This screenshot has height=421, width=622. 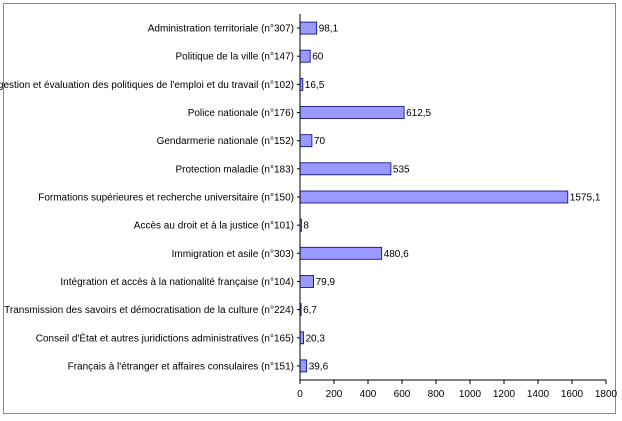 What do you see at coordinates (225, 141) in the screenshot?
I see `category-label: Gendarmerie nationale (n°152)` at bounding box center [225, 141].